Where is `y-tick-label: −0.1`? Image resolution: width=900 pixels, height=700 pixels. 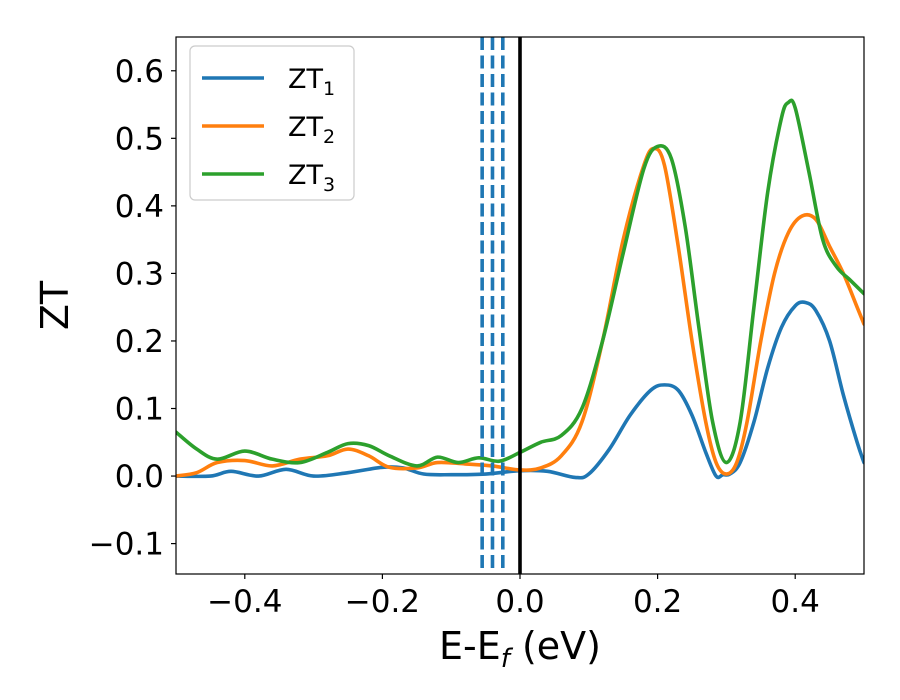 y-tick-label: −0.1 is located at coordinates (126, 545).